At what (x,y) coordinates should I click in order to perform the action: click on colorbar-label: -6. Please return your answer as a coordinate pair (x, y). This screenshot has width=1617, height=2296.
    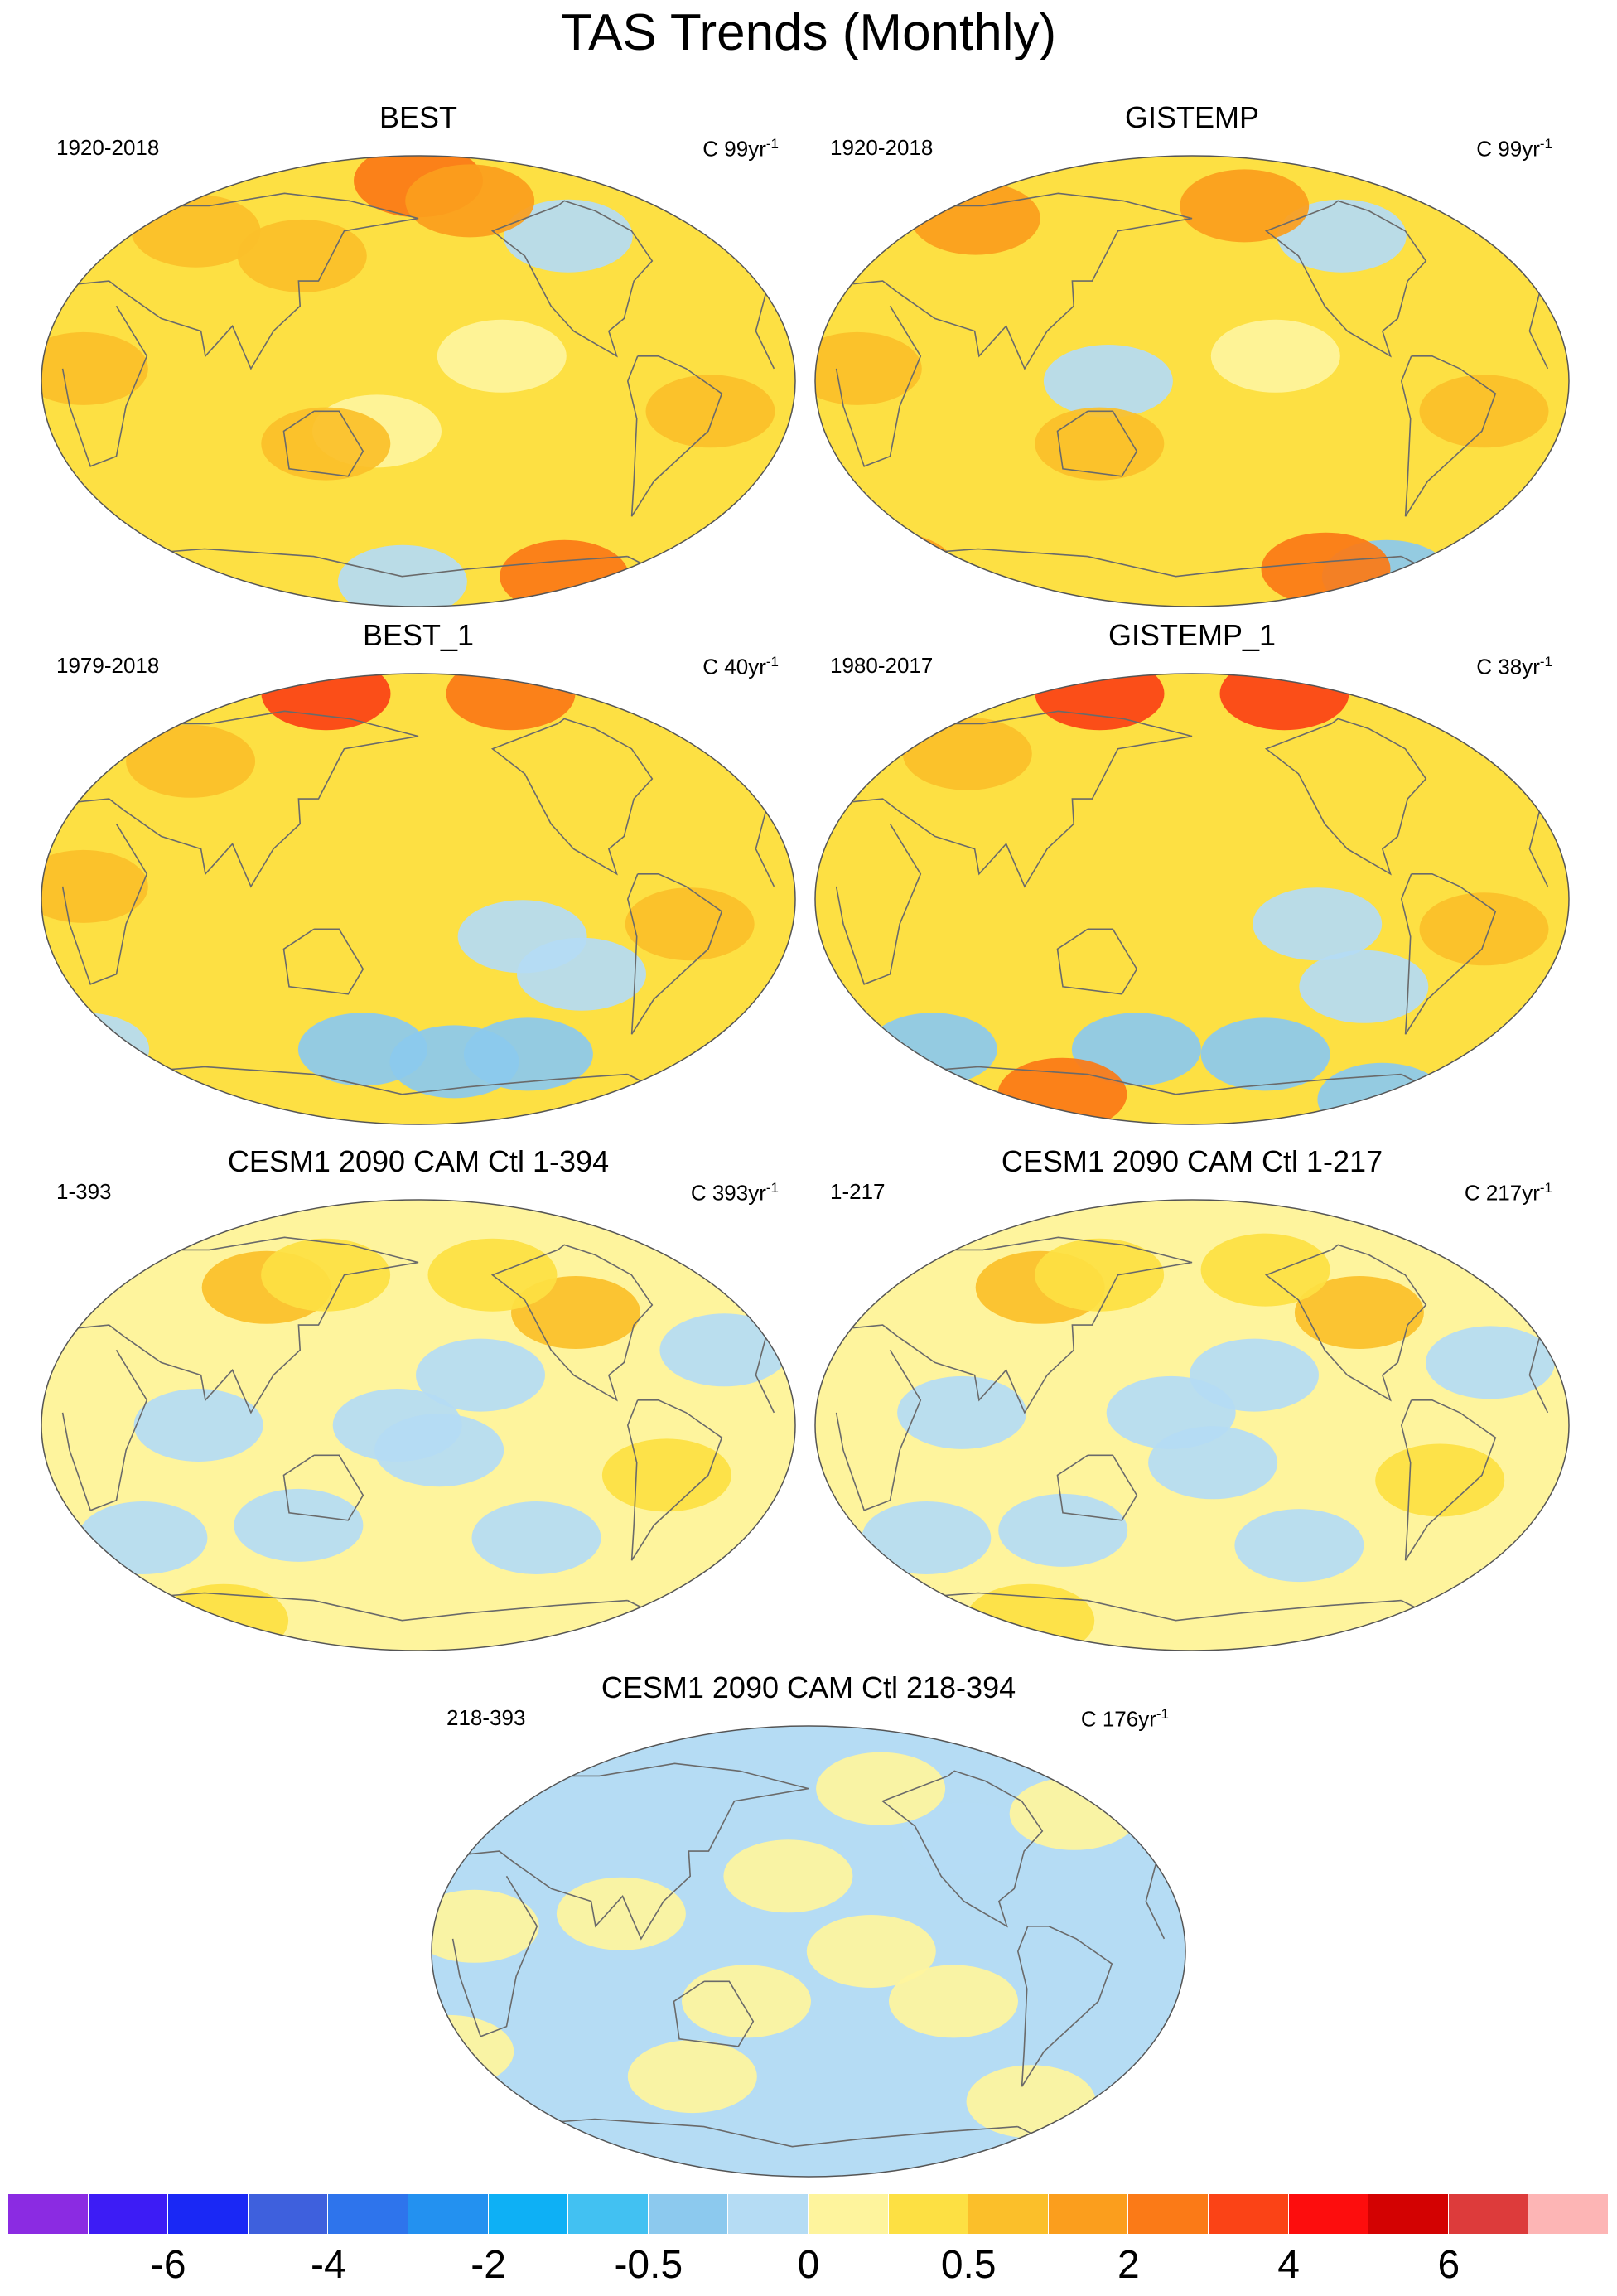
    Looking at the image, I should click on (168, 2265).